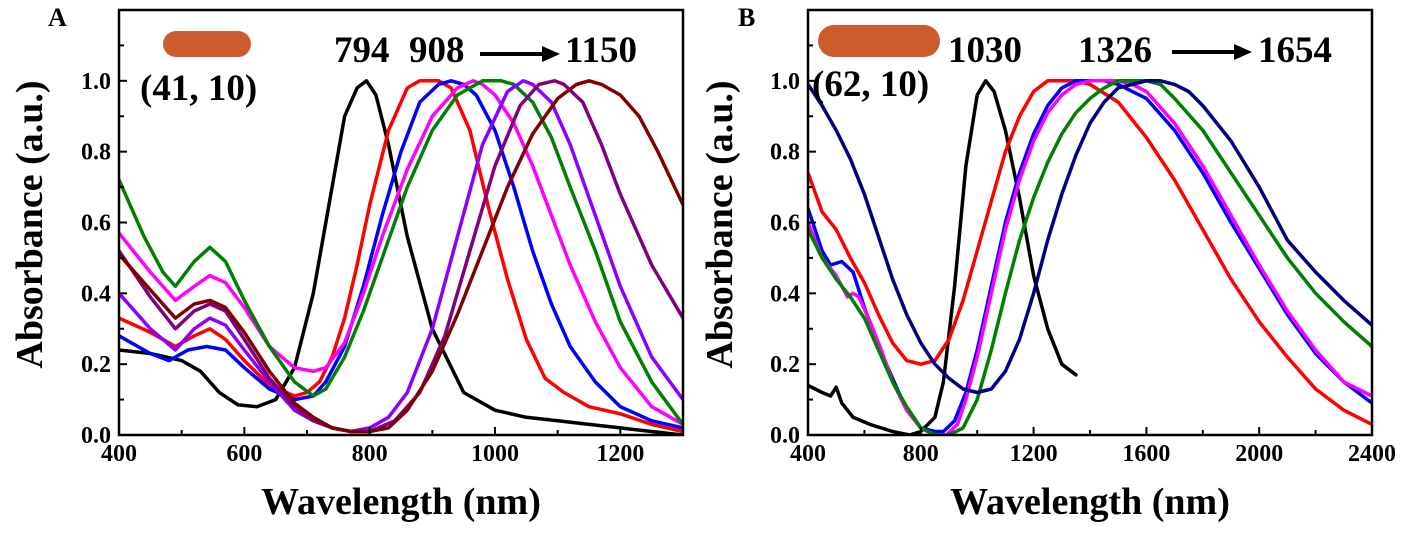 The height and width of the screenshot is (533, 1423). Describe the element at coordinates (1146, 454) in the screenshot. I see `x-tick-label: 1600` at that location.